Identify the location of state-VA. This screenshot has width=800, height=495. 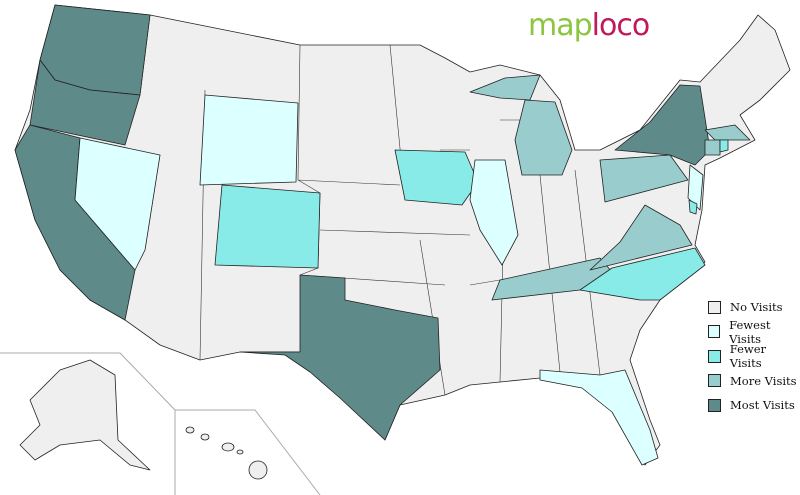
(641, 237).